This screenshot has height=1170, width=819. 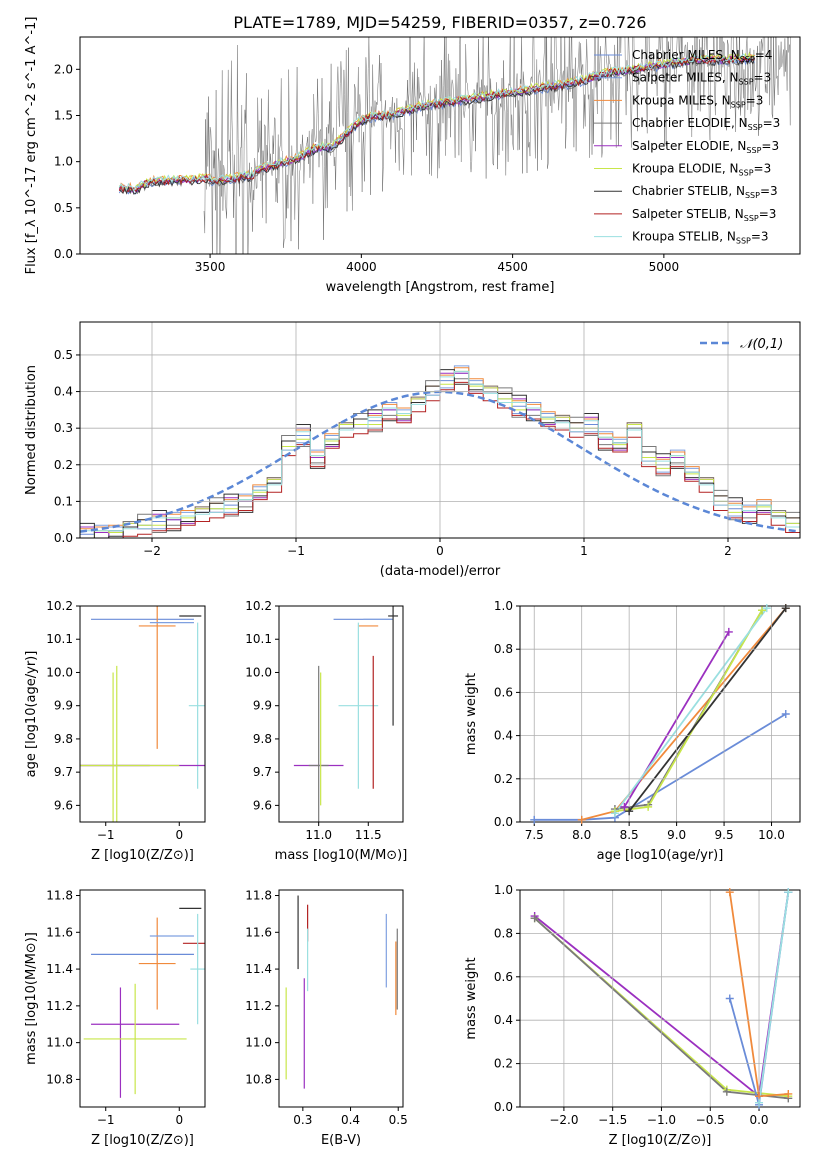 What do you see at coordinates (612, 1120) in the screenshot?
I see `x-tick-label: −1.5` at bounding box center [612, 1120].